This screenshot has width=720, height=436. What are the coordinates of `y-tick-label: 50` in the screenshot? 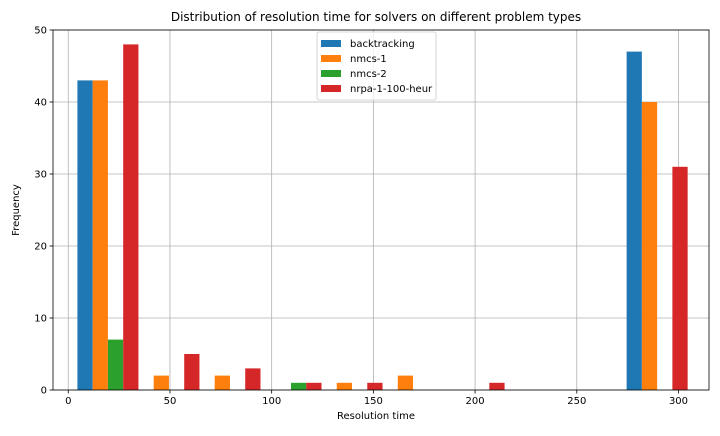 It's located at (40, 31).